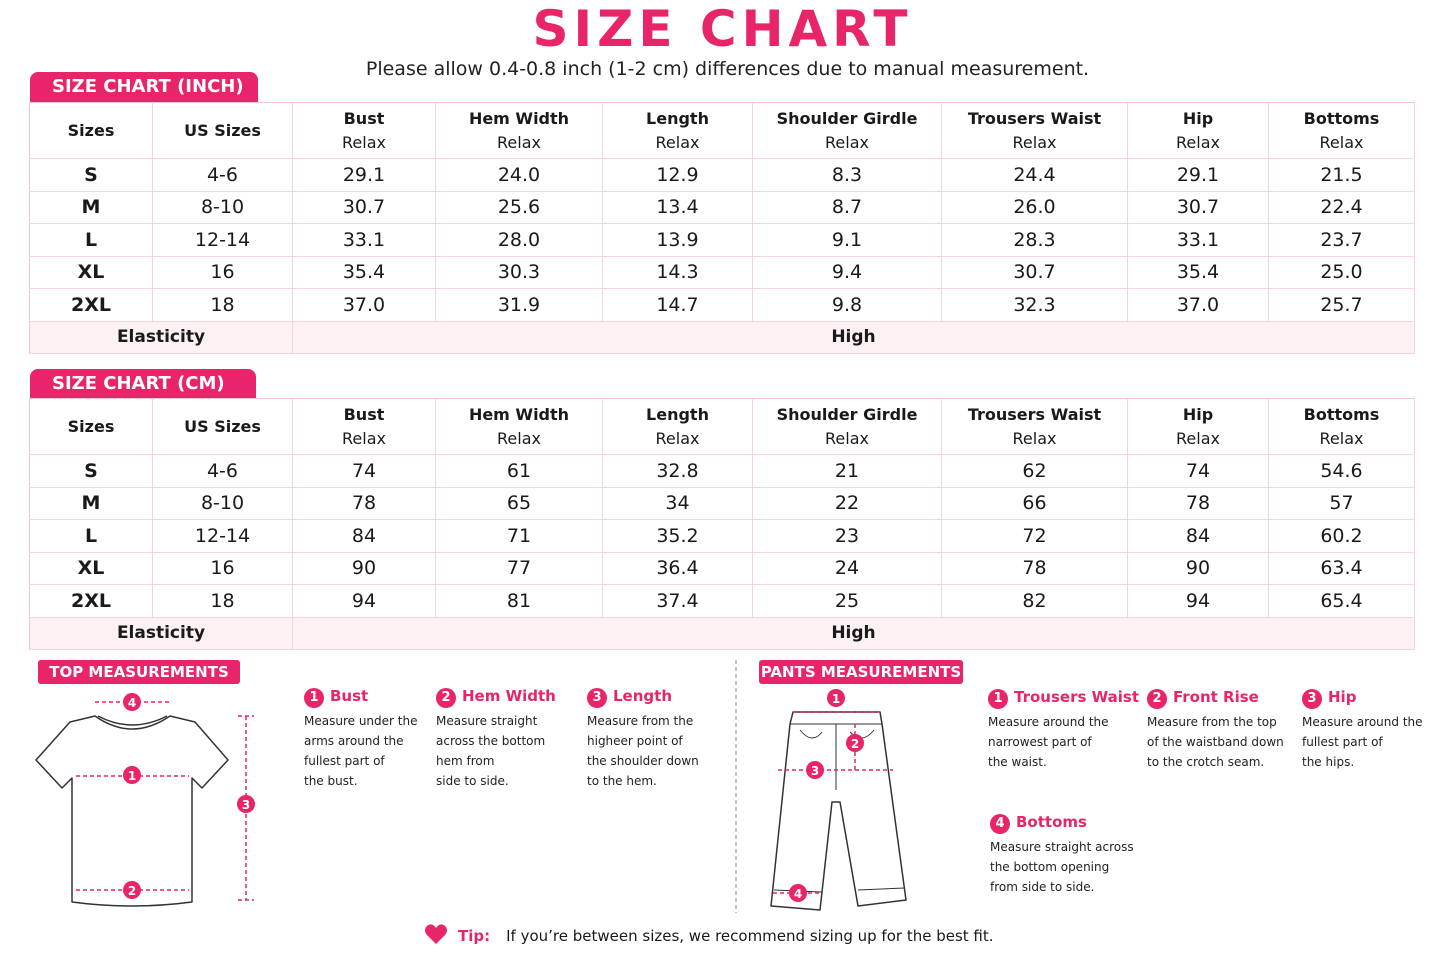  What do you see at coordinates (677, 175) in the screenshot?
I see `cell: 12.9` at bounding box center [677, 175].